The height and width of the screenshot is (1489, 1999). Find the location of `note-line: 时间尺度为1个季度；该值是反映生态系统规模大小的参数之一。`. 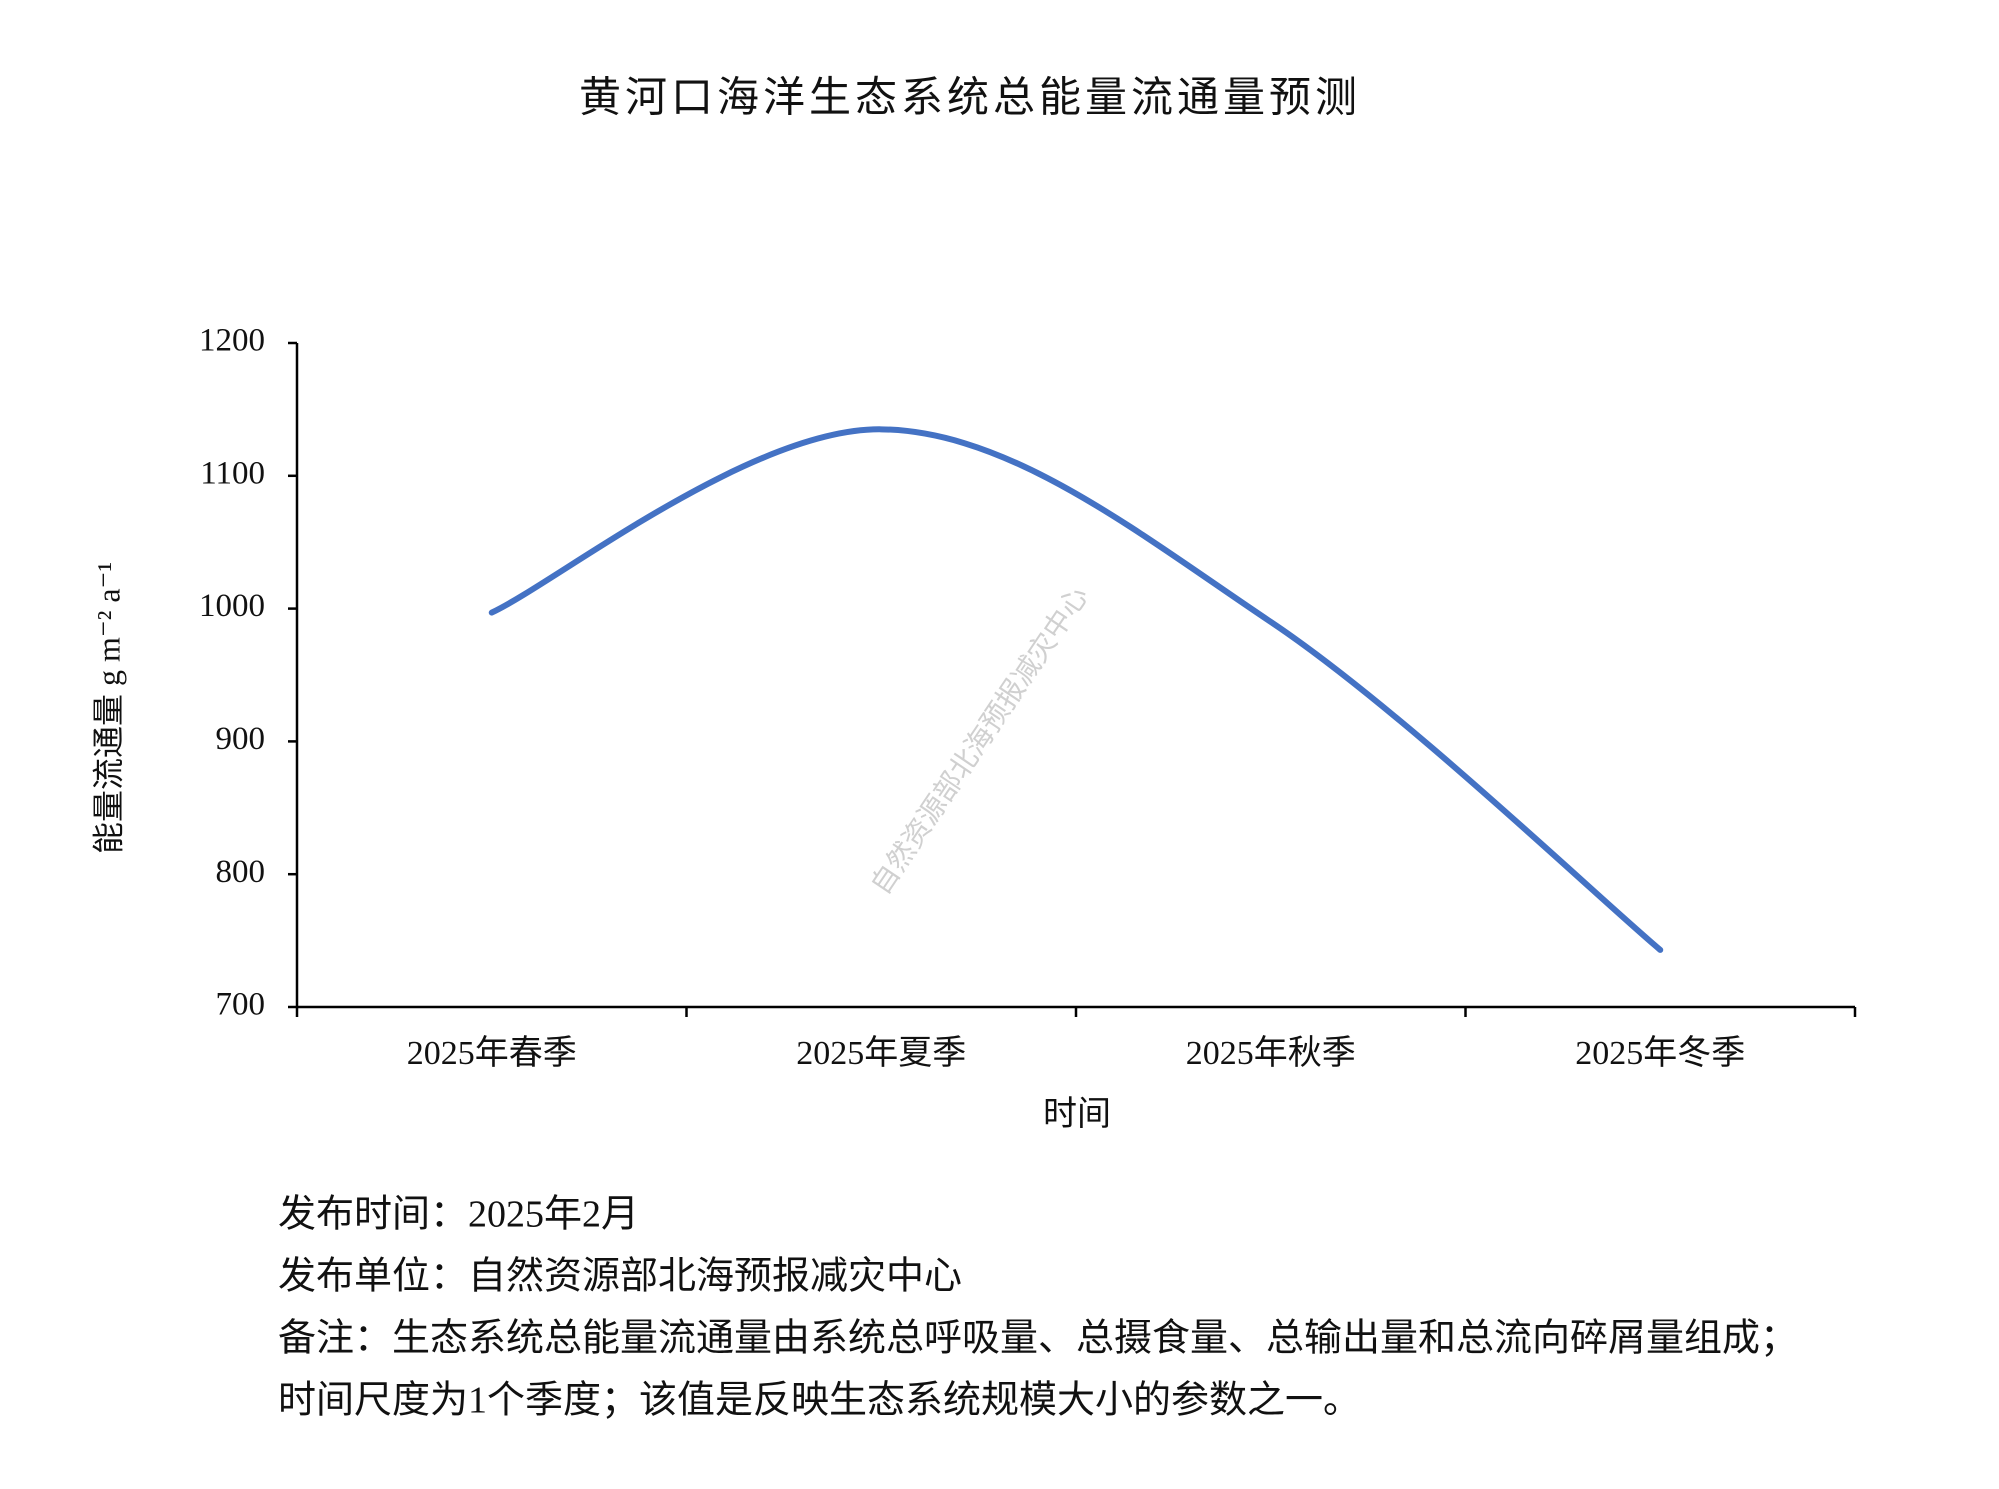

note-line: 时间尺度为1个季度；该值是反映生态系统规模大小的参数之一。 is located at coordinates (819, 1401).